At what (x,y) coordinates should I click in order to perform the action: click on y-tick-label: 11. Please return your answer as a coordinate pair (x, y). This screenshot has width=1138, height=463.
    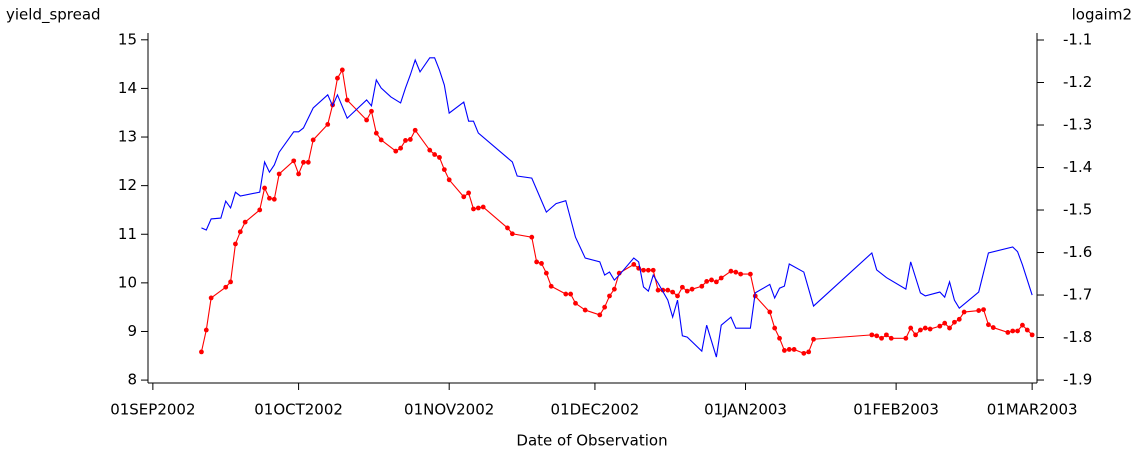
    Looking at the image, I should click on (127, 234).